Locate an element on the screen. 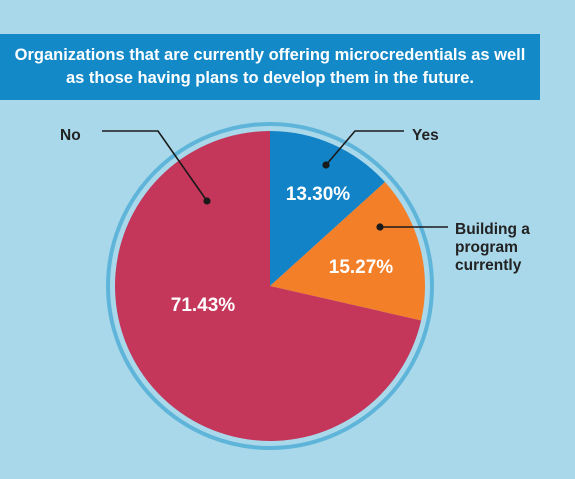 Image resolution: width=575 pixels, height=479 pixels. leader-lines is located at coordinates (275, 180).